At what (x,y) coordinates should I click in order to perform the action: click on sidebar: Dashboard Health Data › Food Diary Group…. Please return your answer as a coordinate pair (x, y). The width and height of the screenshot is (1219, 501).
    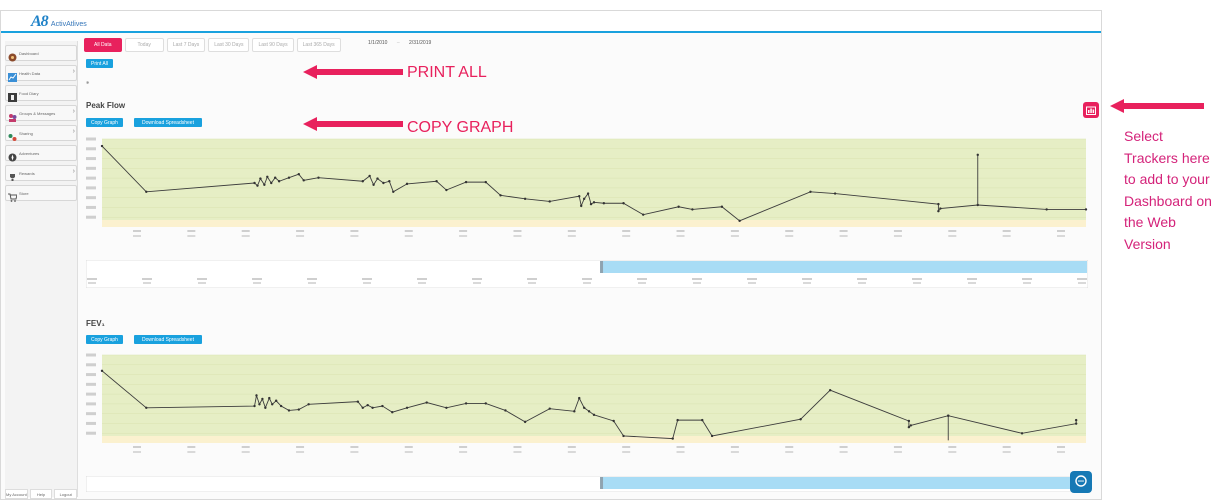
    Looking at the image, I should click on (41, 269).